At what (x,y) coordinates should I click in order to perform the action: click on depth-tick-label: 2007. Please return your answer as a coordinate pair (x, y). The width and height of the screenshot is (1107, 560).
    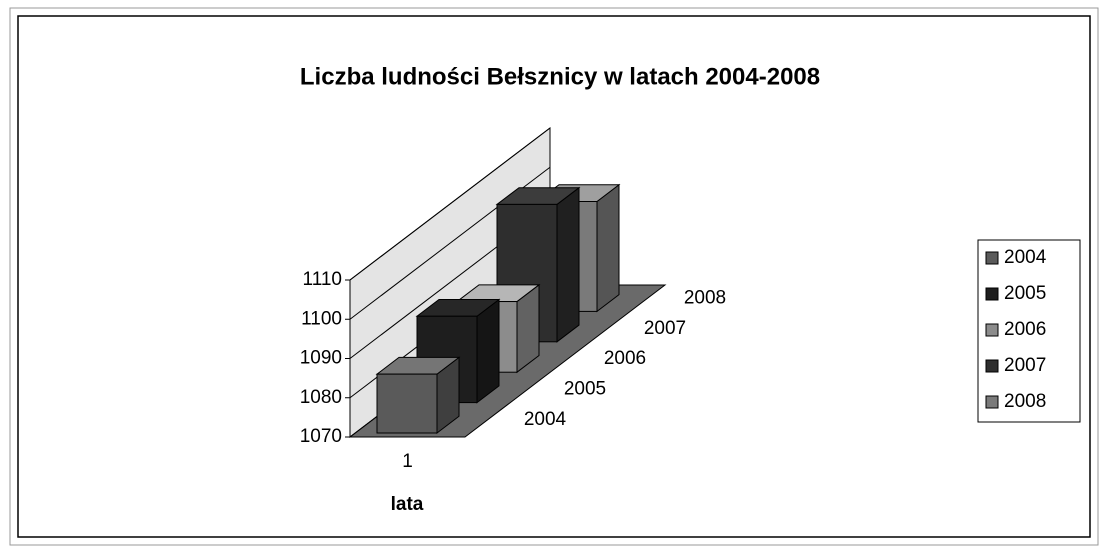
    Looking at the image, I should click on (665, 328).